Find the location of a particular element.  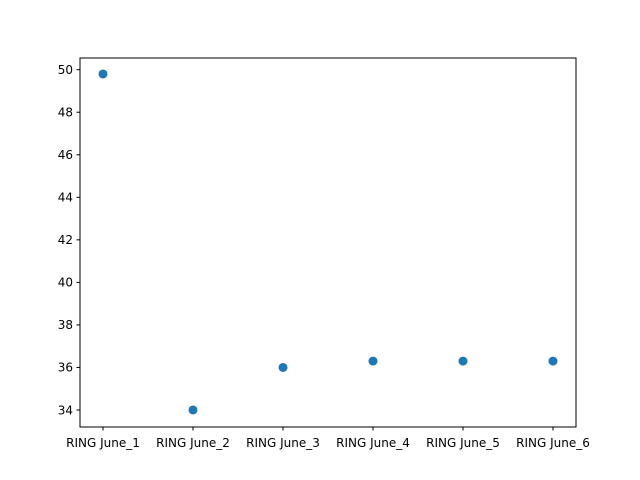

x-tick-label: RING June_5 is located at coordinates (463, 443).